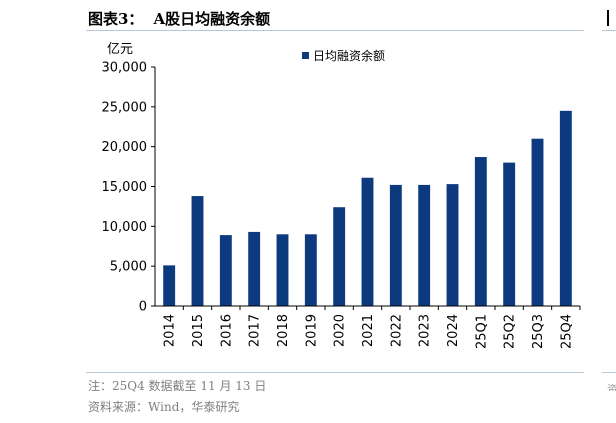 Image resolution: width=616 pixels, height=423 pixels. I want to click on bar-25Q3, so click(537, 222).